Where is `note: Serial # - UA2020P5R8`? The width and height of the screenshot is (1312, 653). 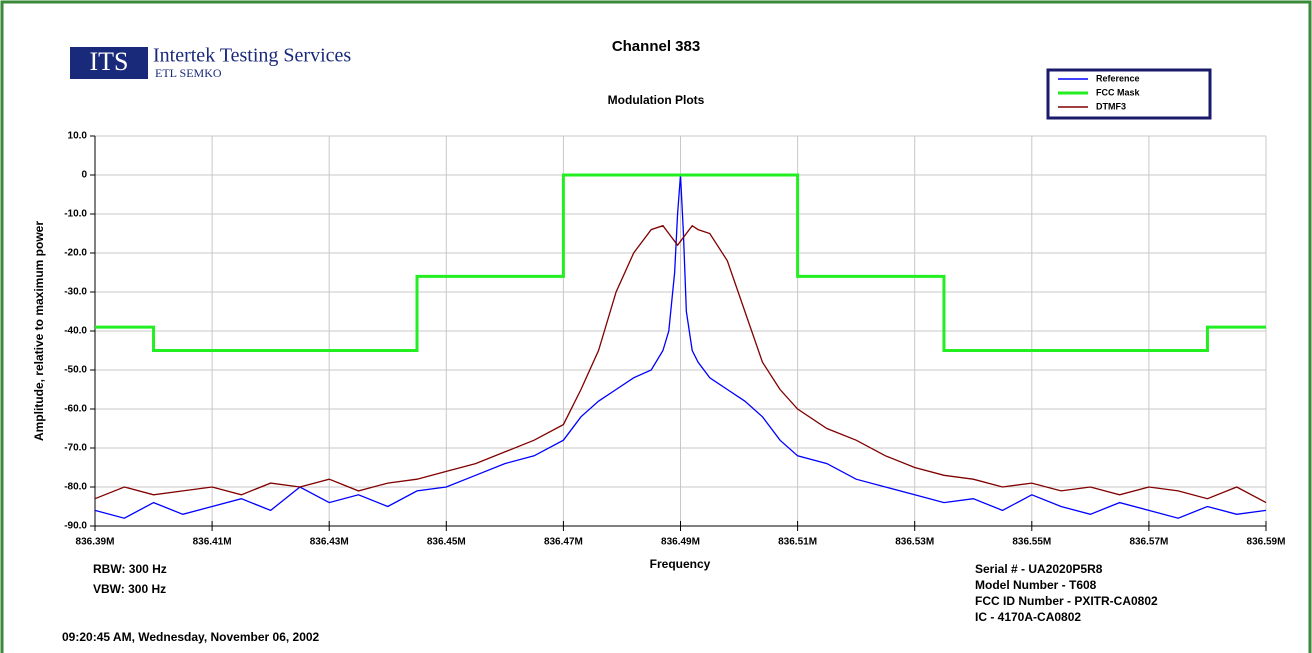
note: Serial # - UA2020P5R8 is located at coordinates (1039, 569).